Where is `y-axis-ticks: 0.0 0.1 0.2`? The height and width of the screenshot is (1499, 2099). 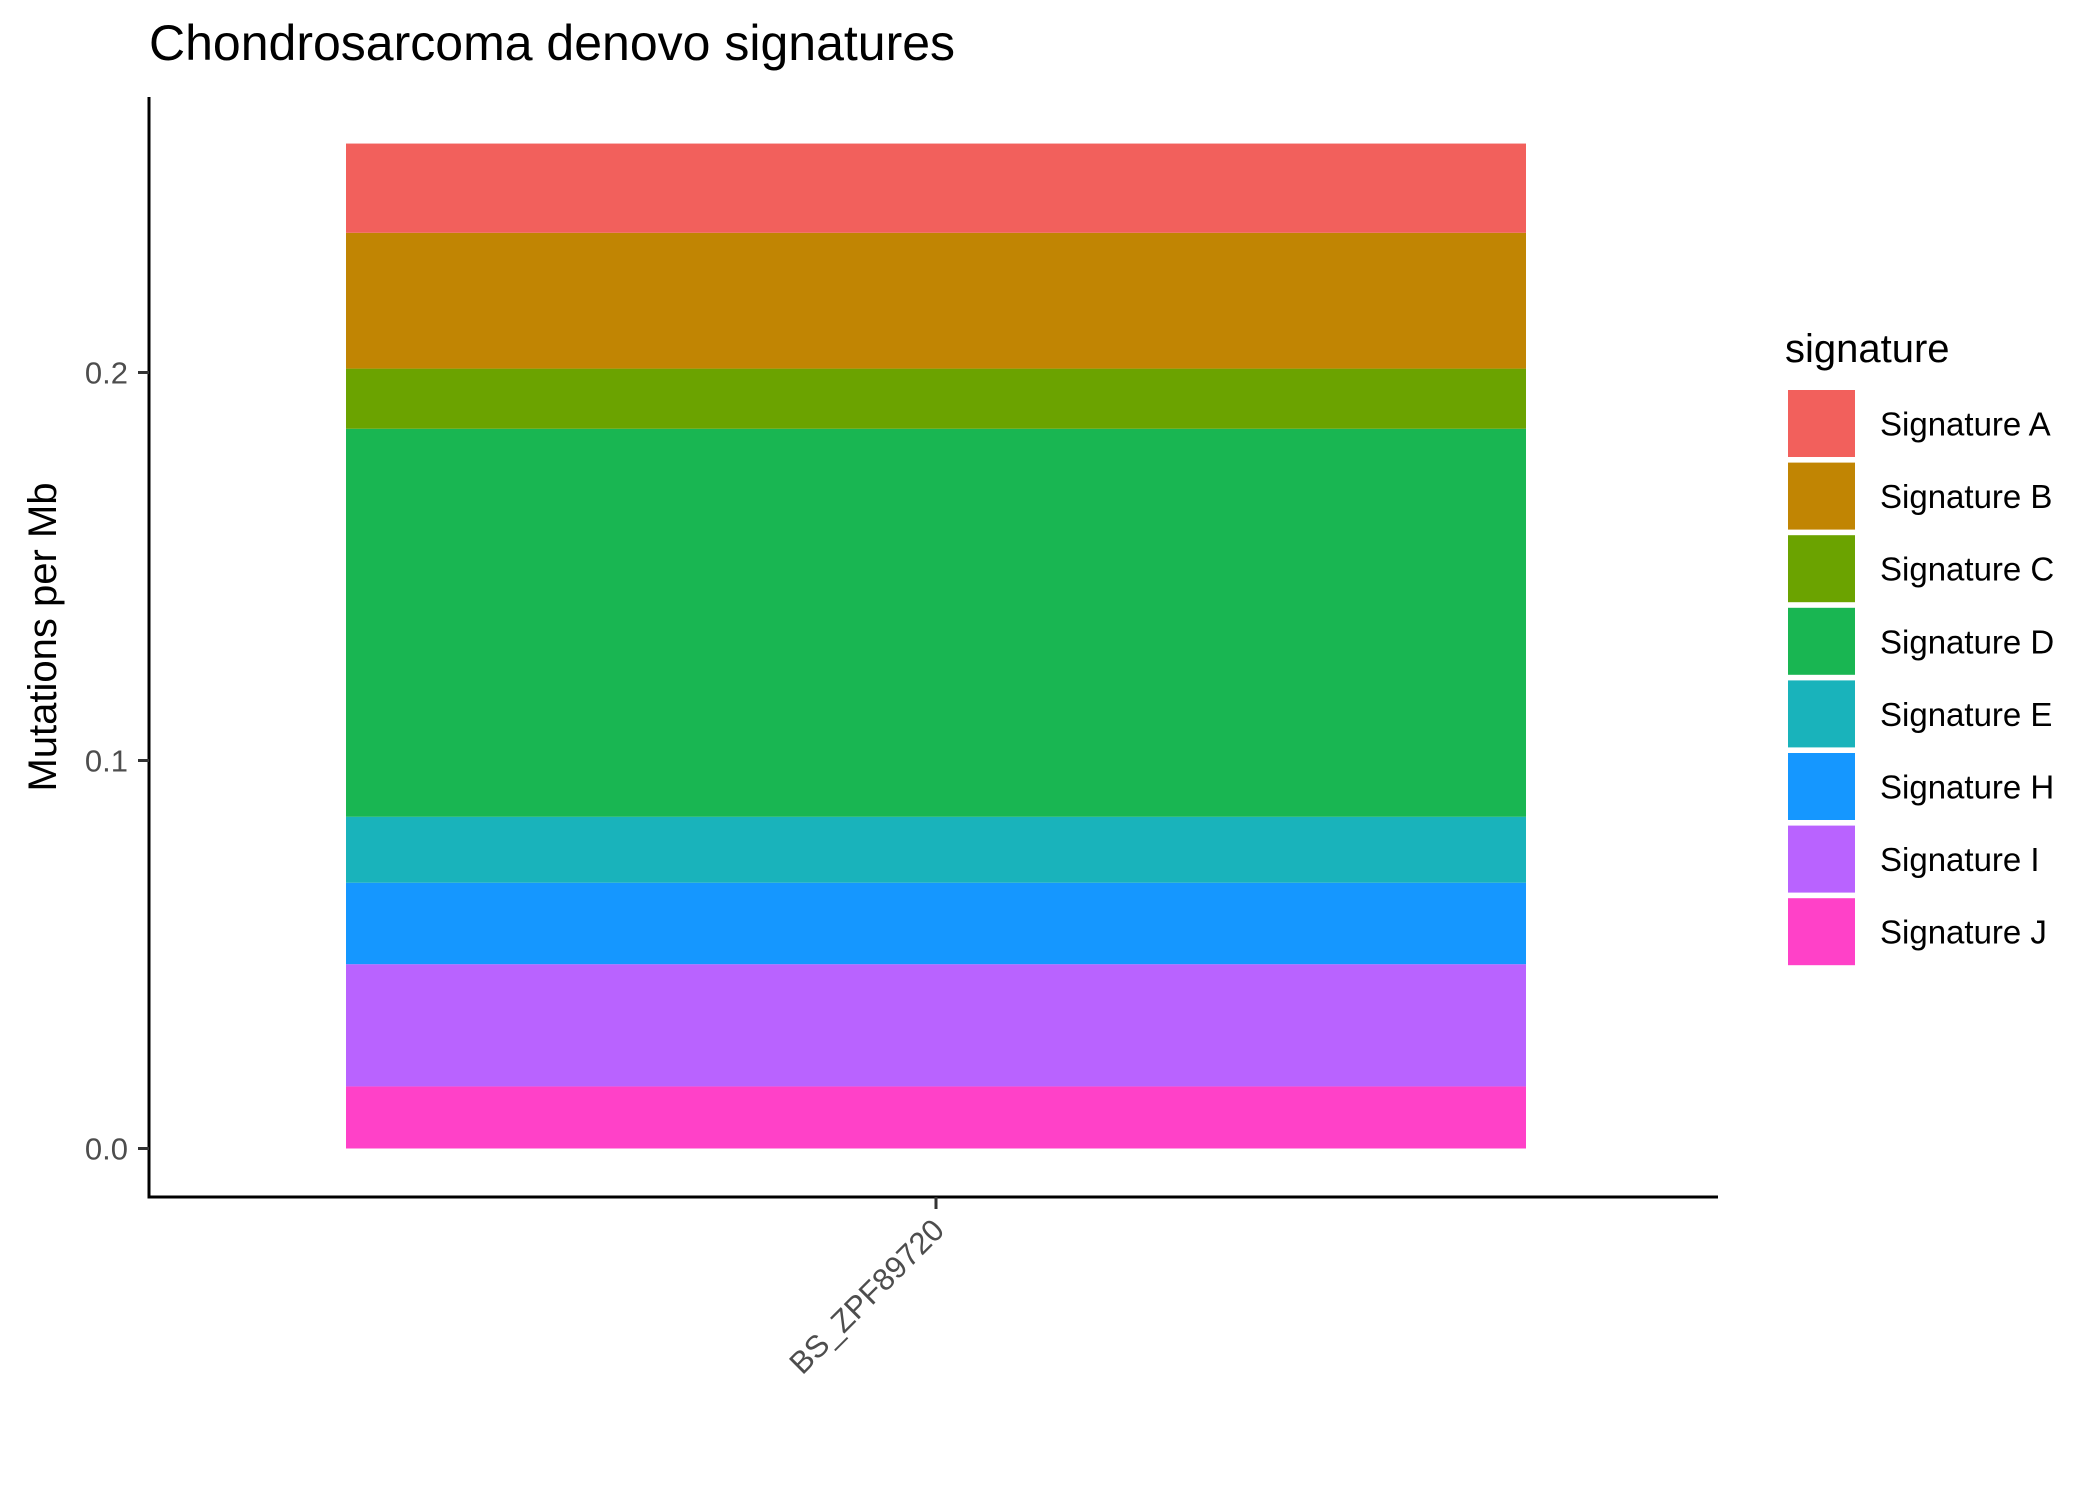 y-axis-ticks: 0.0 0.1 0.2 is located at coordinates (117, 760).